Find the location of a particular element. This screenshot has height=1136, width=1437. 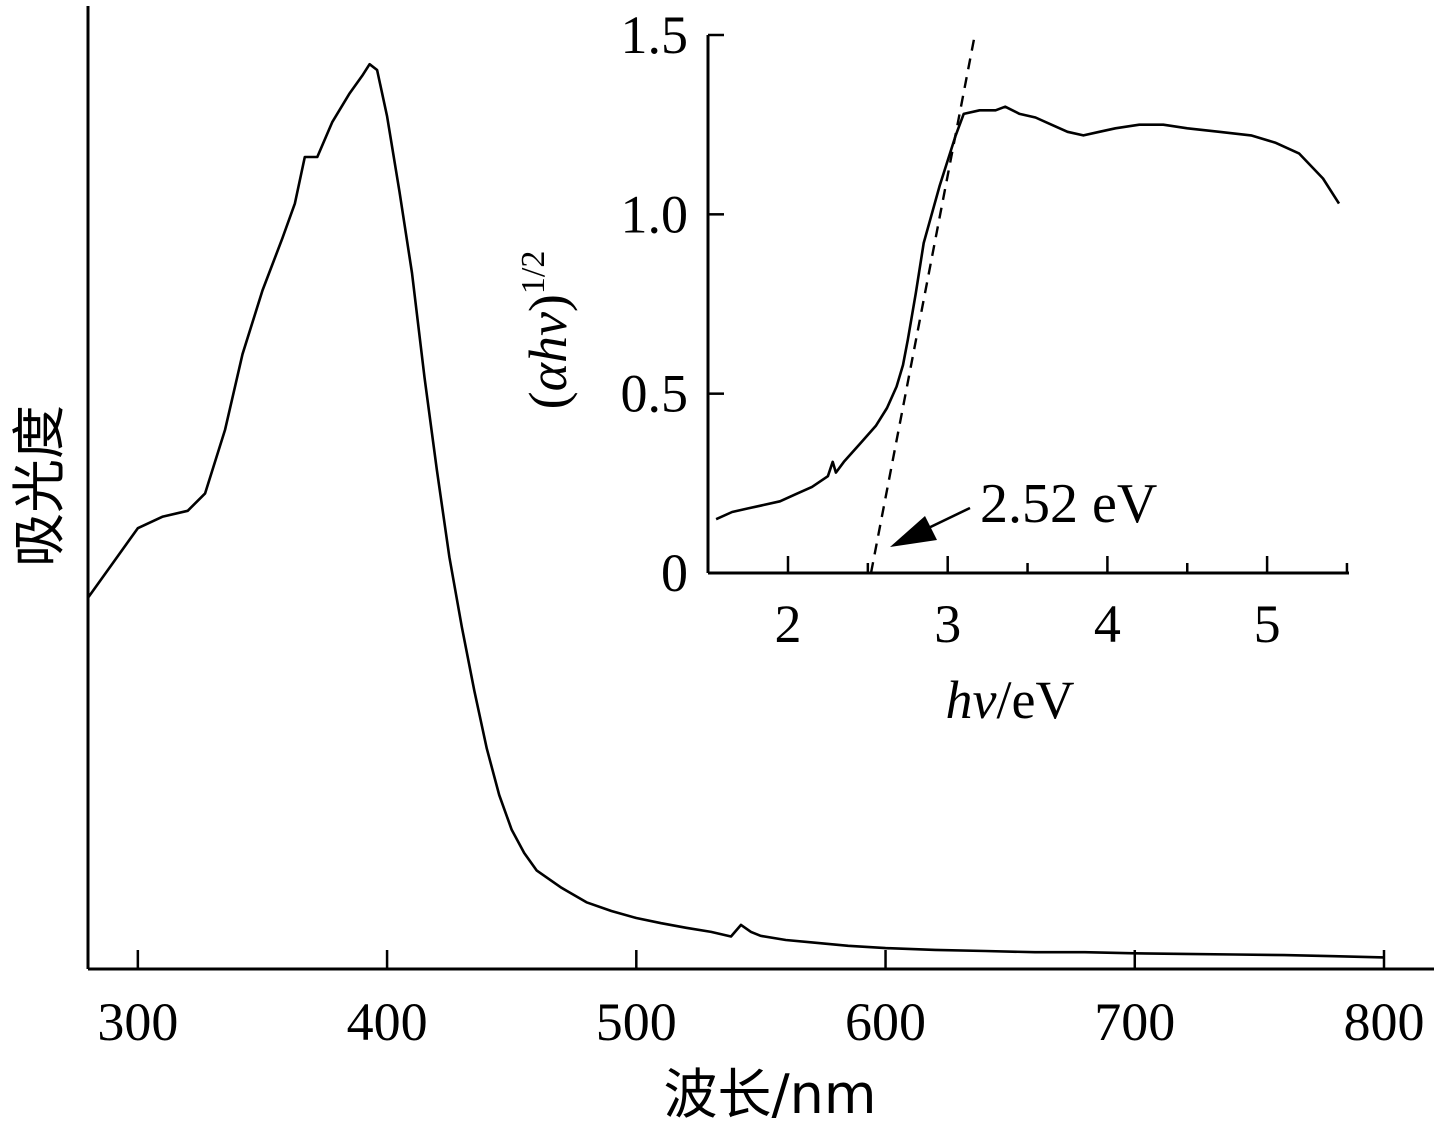

inset-y-tick-label: 1.0 is located at coordinates (655, 214).